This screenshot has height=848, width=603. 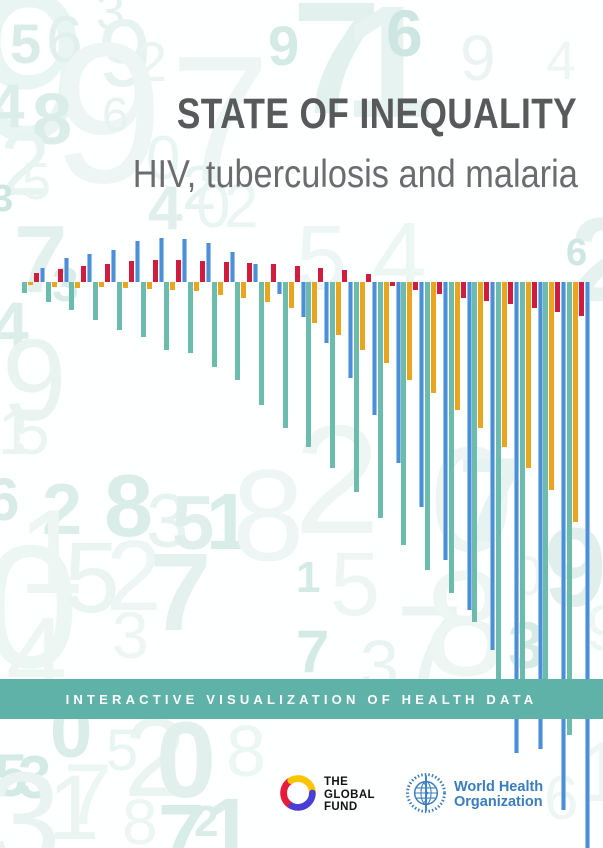 I want to click on who-logo: World Health Organization, so click(x=474, y=793).